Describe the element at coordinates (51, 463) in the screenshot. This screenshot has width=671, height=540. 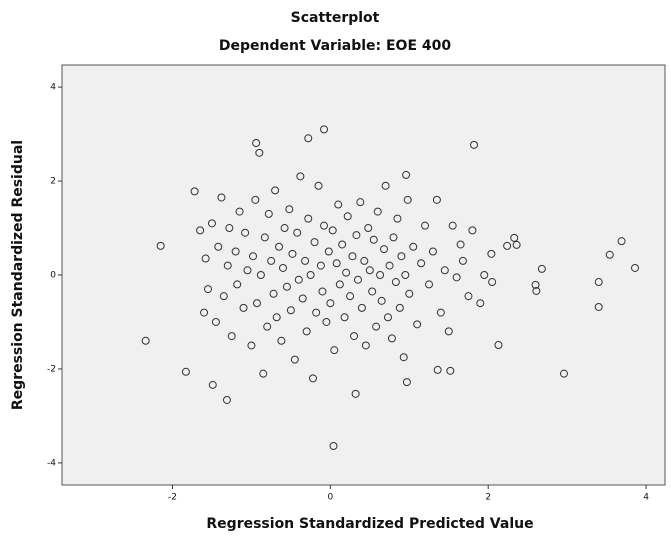
I see `y-tick-label: -4` at that location.